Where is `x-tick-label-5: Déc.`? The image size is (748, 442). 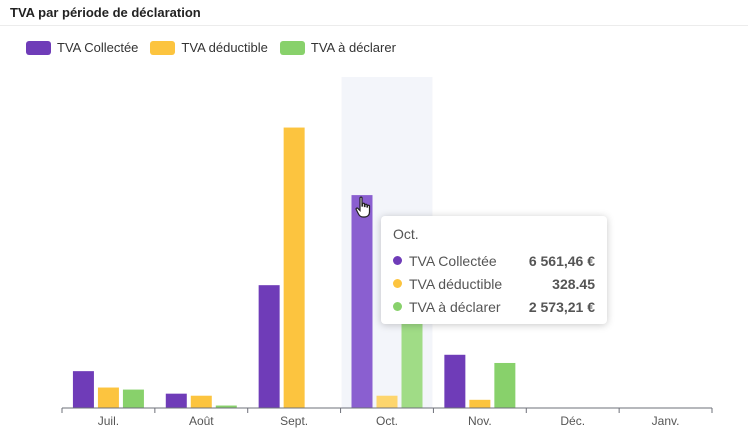
x-tick-label-5: Déc. is located at coordinates (572, 421).